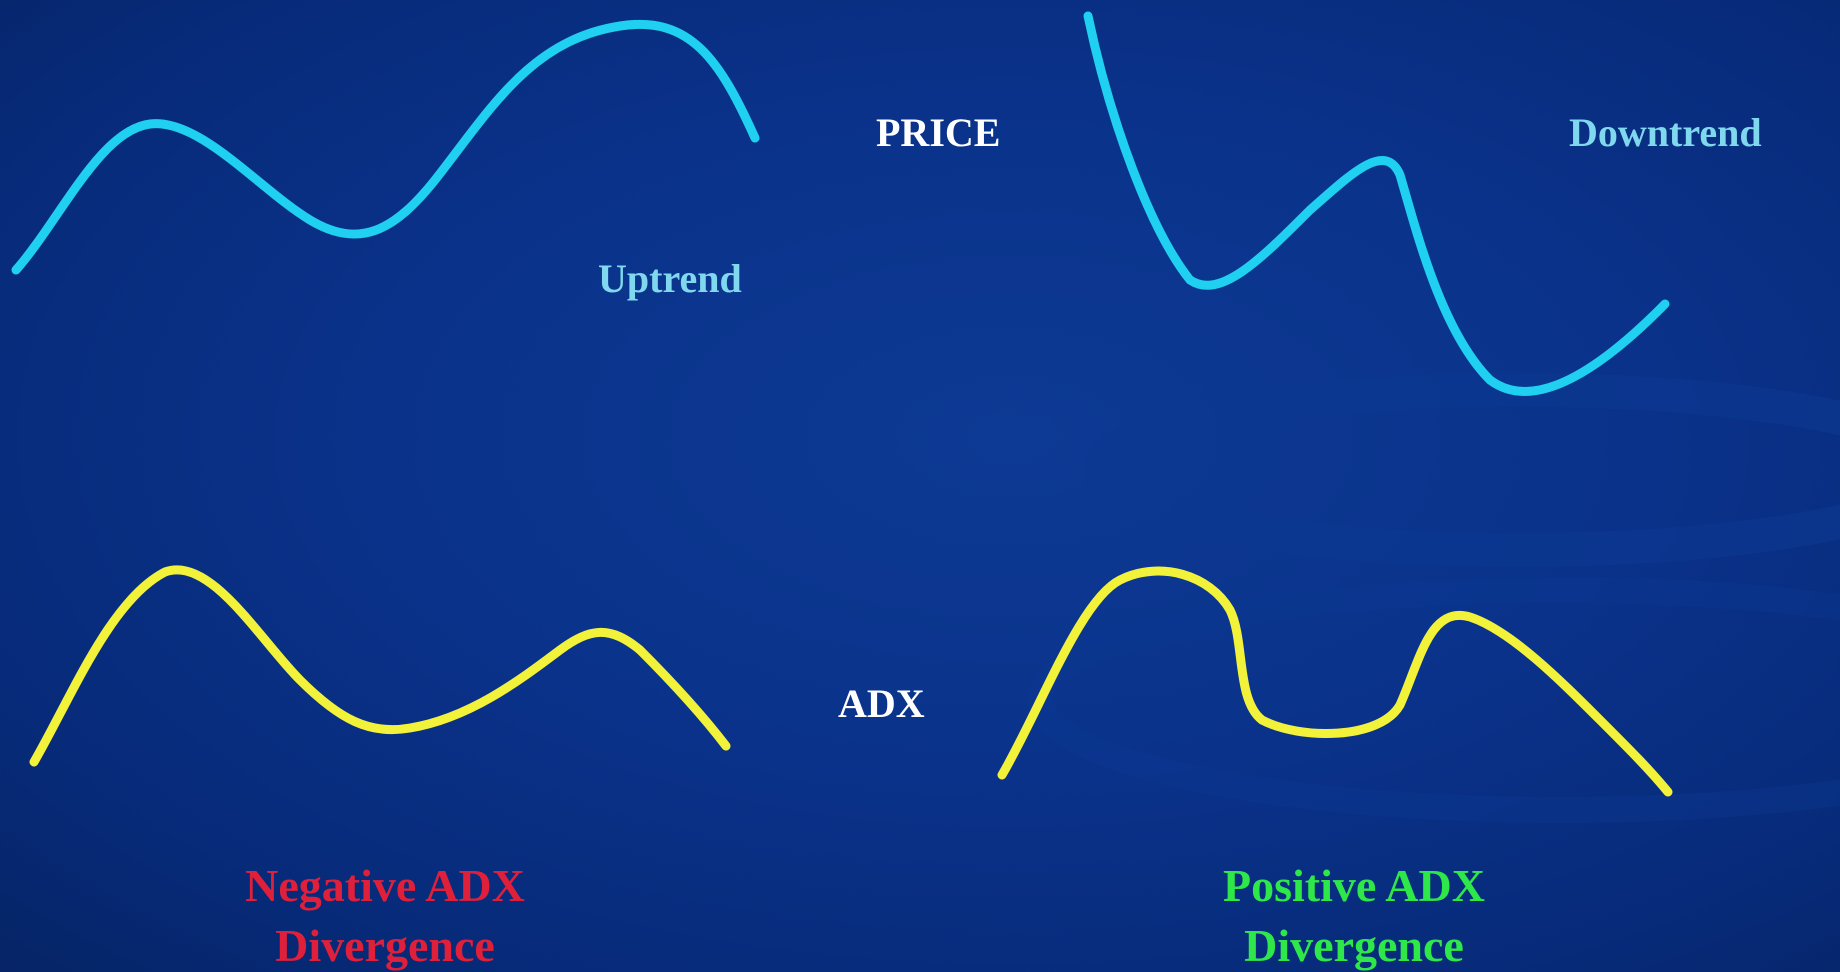  What do you see at coordinates (1376, 203) in the screenshot?
I see `downtrend-price-curve` at bounding box center [1376, 203].